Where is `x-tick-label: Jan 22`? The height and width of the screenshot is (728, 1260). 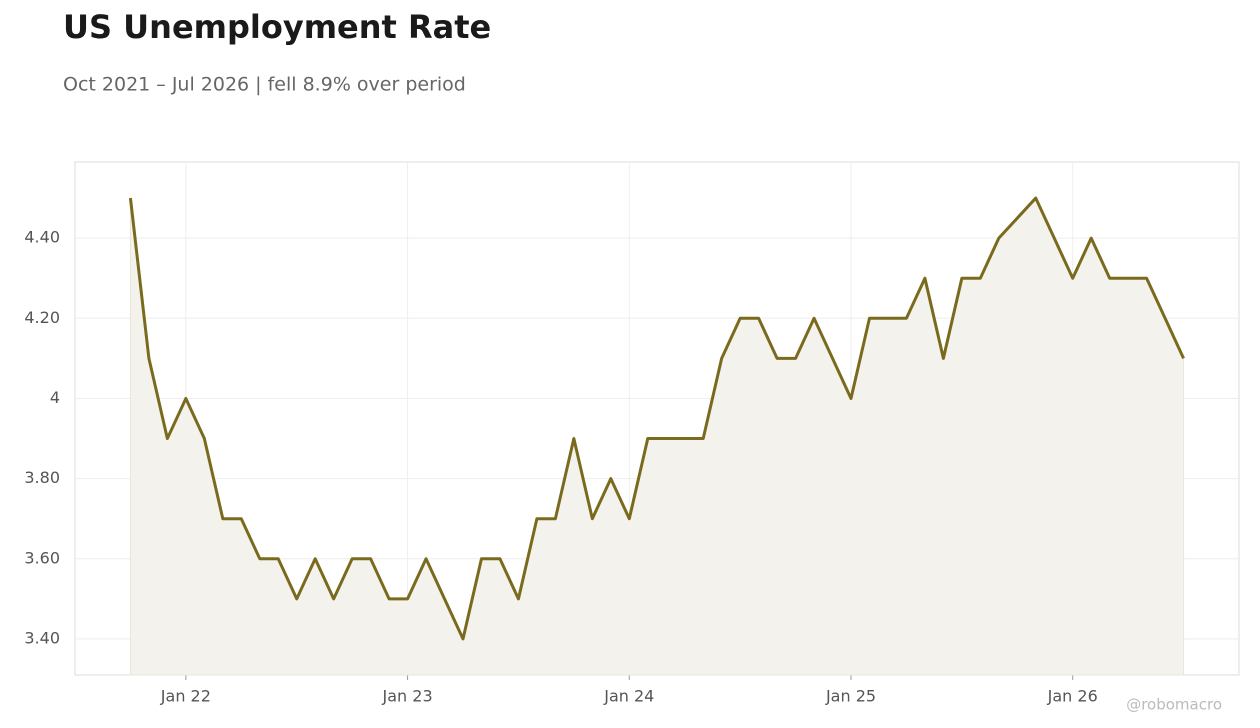 x-tick-label: Jan 22 is located at coordinates (185, 696).